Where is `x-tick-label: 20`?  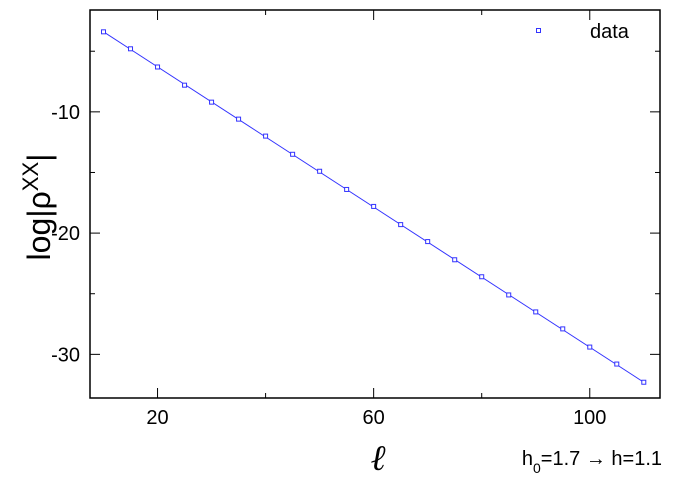 x-tick-label: 20 is located at coordinates (157, 418).